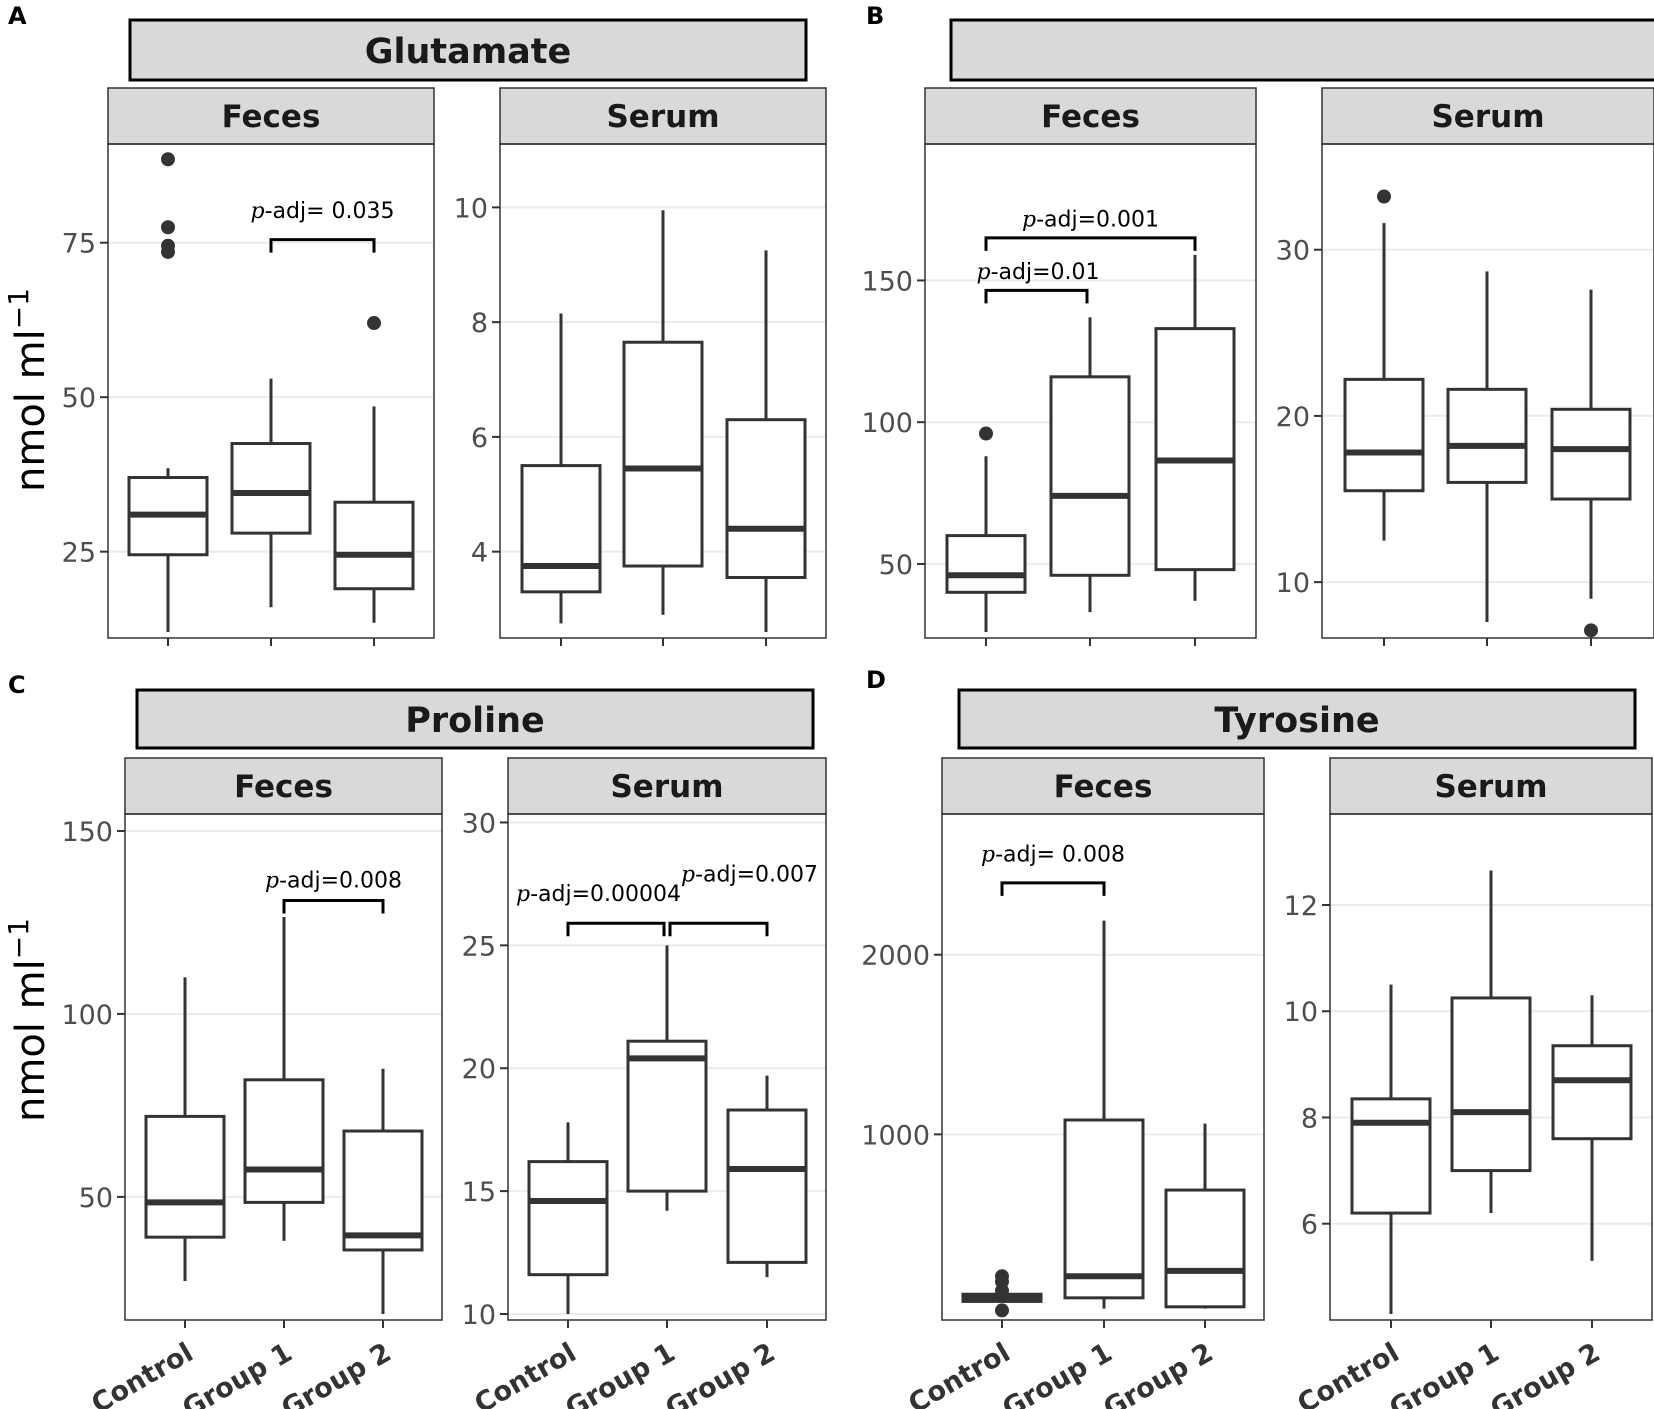 This screenshot has height=1409, width=1654. I want to click on panel-title: Glutamate, so click(468, 52).